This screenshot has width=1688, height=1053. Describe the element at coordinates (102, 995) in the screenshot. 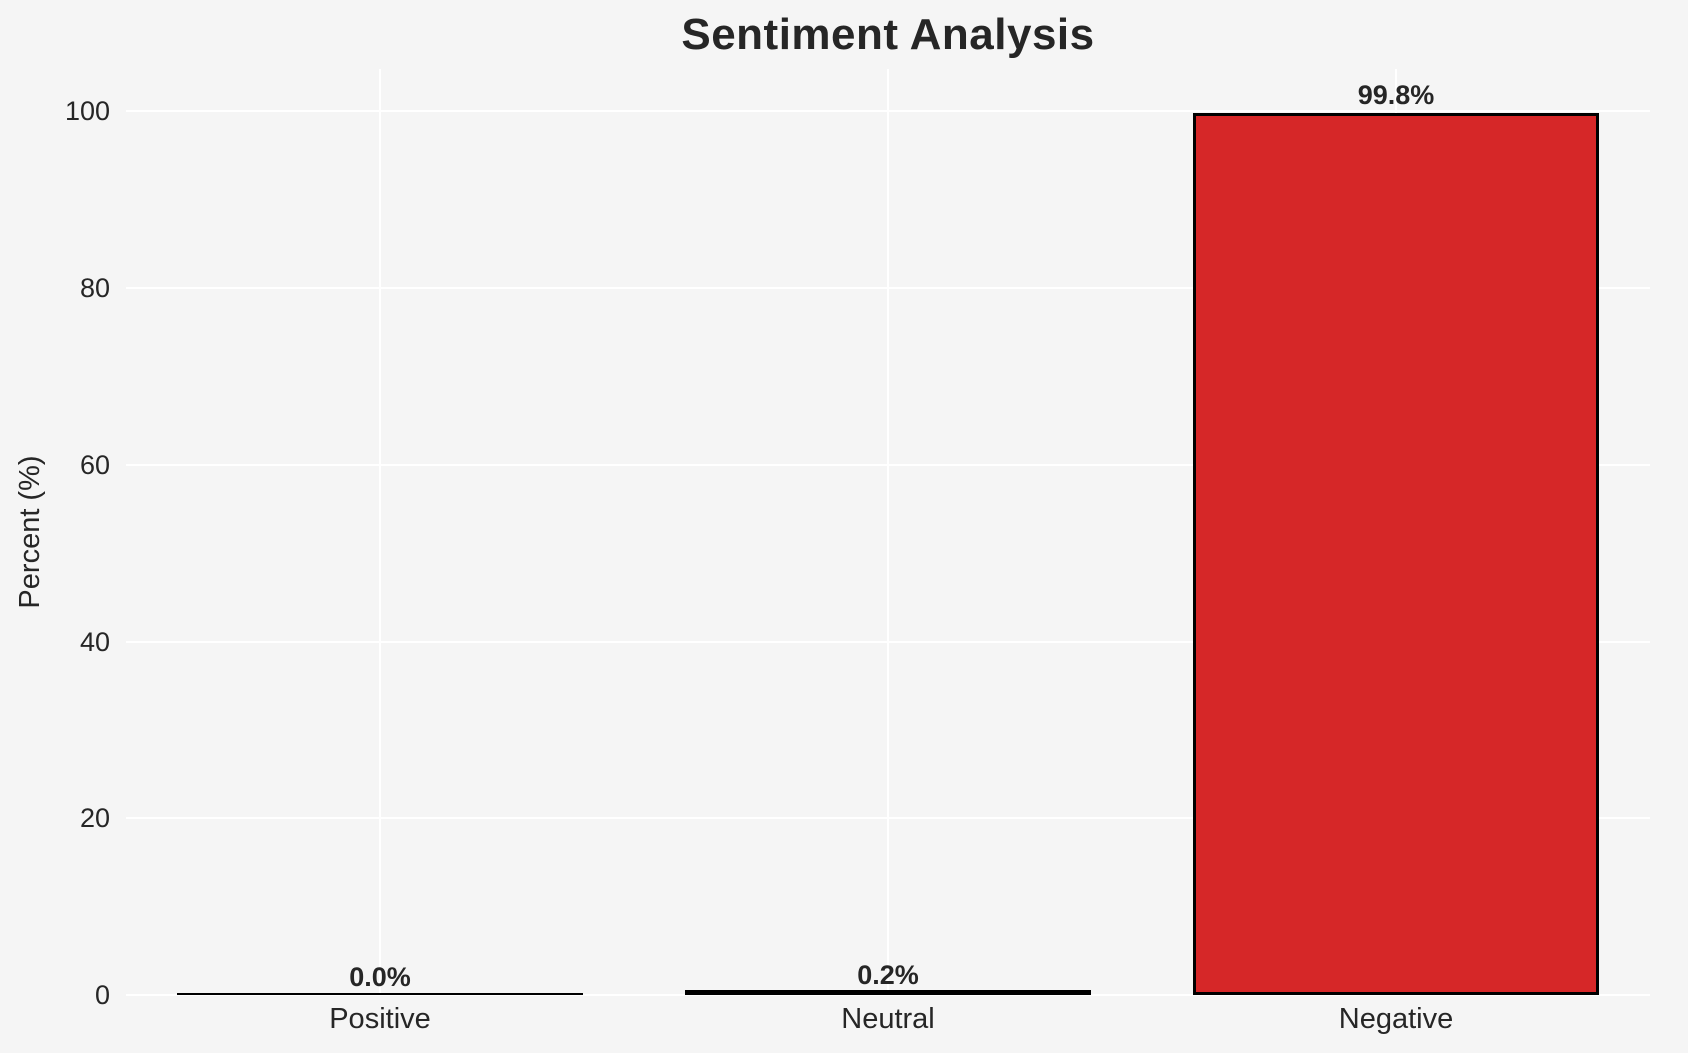

I see `y-tick-label-0: 0` at that location.